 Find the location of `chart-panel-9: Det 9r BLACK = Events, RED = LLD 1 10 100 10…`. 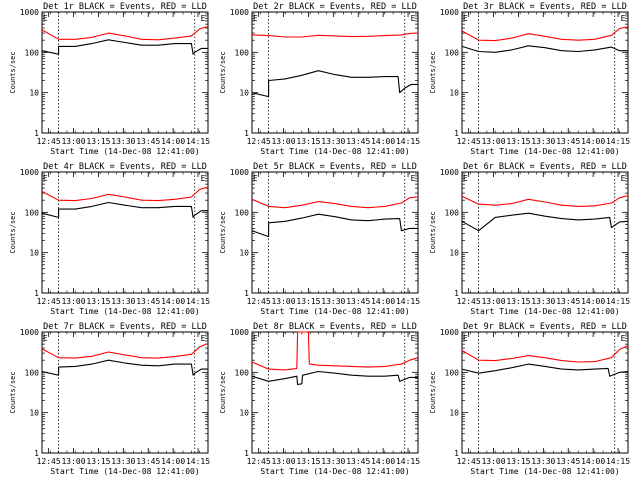

chart-panel-9: Det 9r BLACK = Events, RED = LLD 1 10 100 10… is located at coordinates (529, 399).